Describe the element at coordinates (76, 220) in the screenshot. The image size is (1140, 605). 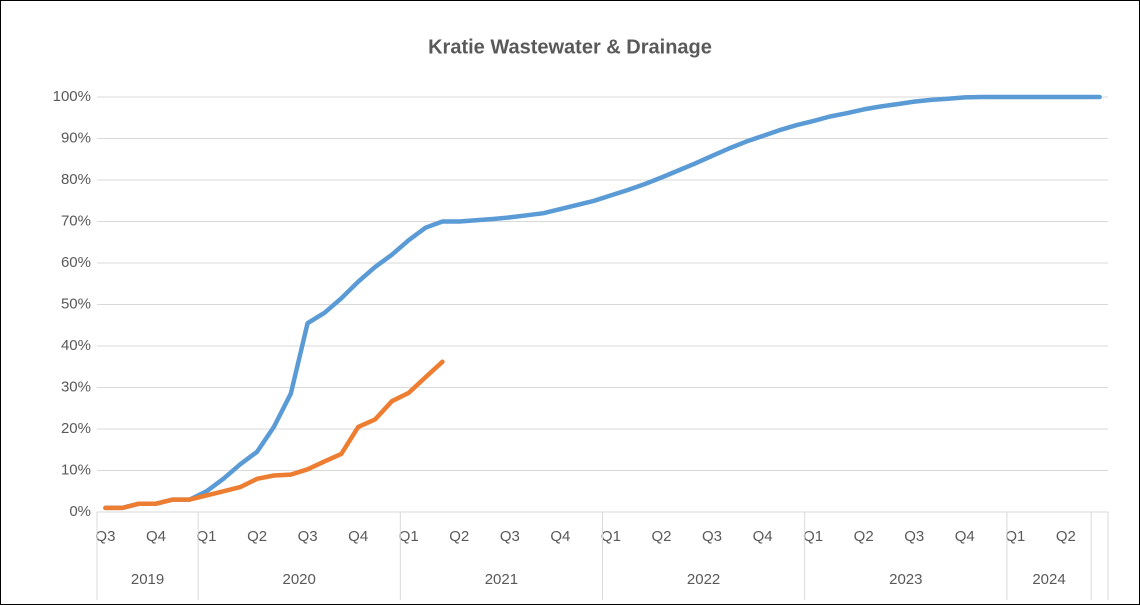
I see `y-tick-label: 70%` at that location.